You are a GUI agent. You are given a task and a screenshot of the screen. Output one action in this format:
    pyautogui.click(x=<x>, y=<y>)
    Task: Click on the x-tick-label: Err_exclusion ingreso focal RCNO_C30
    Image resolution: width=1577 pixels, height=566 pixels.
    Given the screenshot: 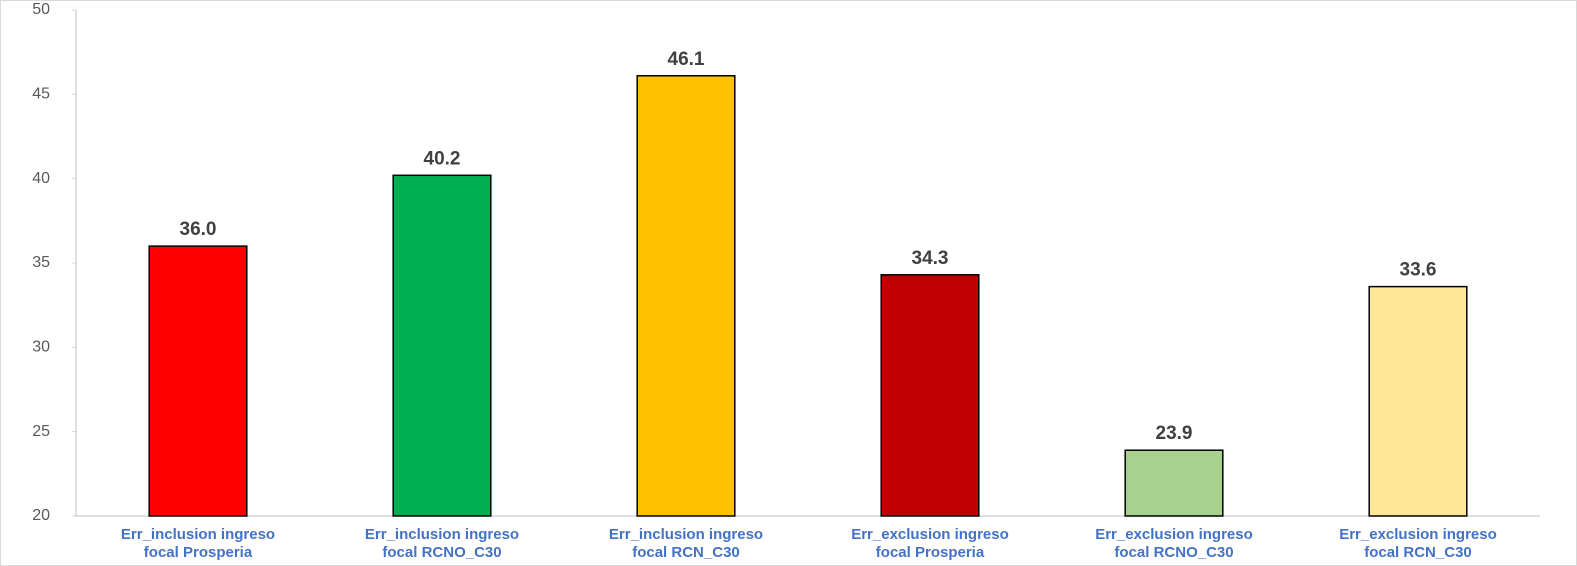 What is the action you would take?
    pyautogui.click(x=1174, y=544)
    